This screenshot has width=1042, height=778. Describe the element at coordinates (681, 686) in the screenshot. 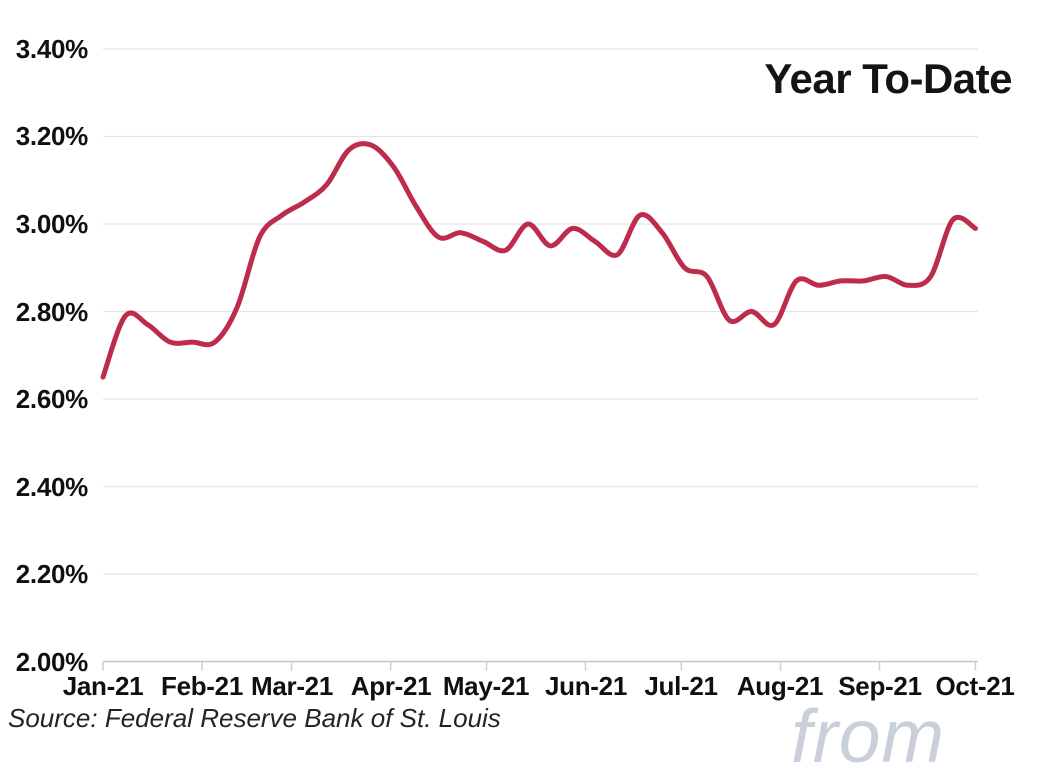

I see `x-axis-label: Jul-21` at that location.